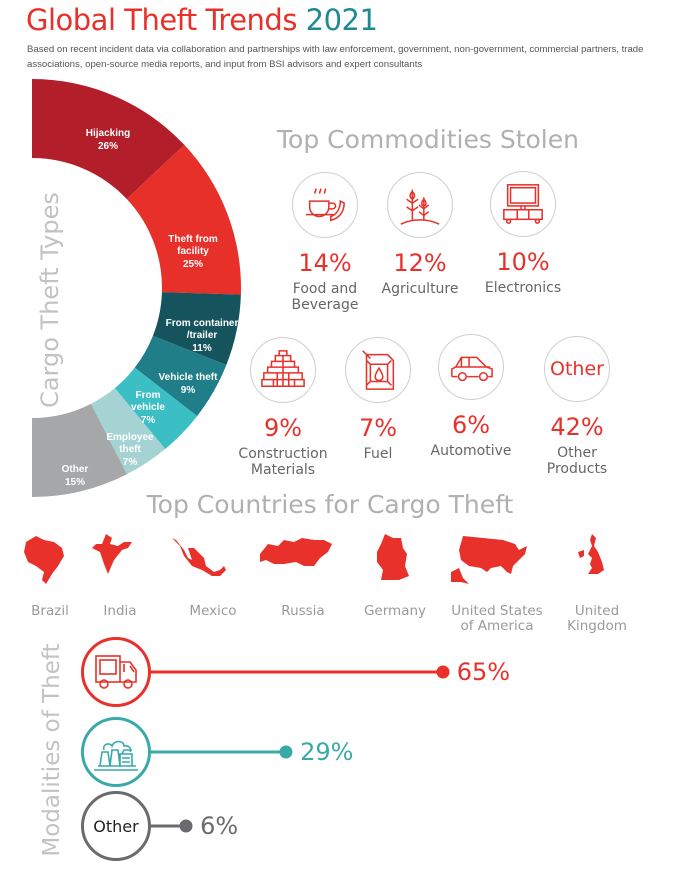  Describe the element at coordinates (120, 564) in the screenshot. I see `country-map-india` at that location.